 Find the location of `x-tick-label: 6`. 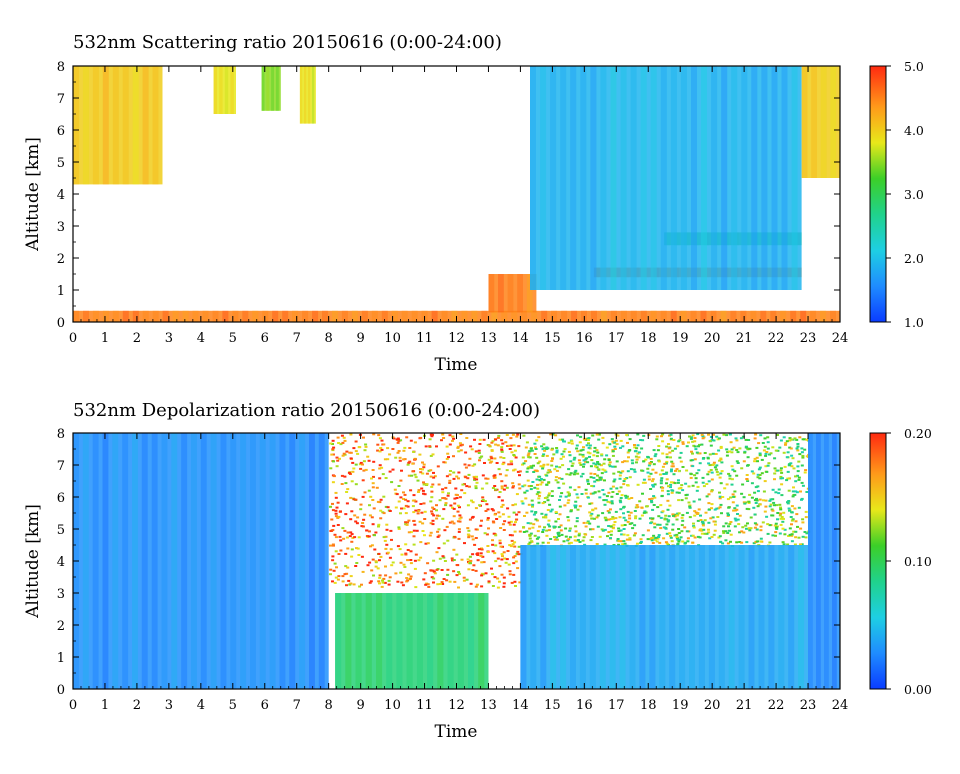

x-tick-label: 6 is located at coordinates (265, 338).